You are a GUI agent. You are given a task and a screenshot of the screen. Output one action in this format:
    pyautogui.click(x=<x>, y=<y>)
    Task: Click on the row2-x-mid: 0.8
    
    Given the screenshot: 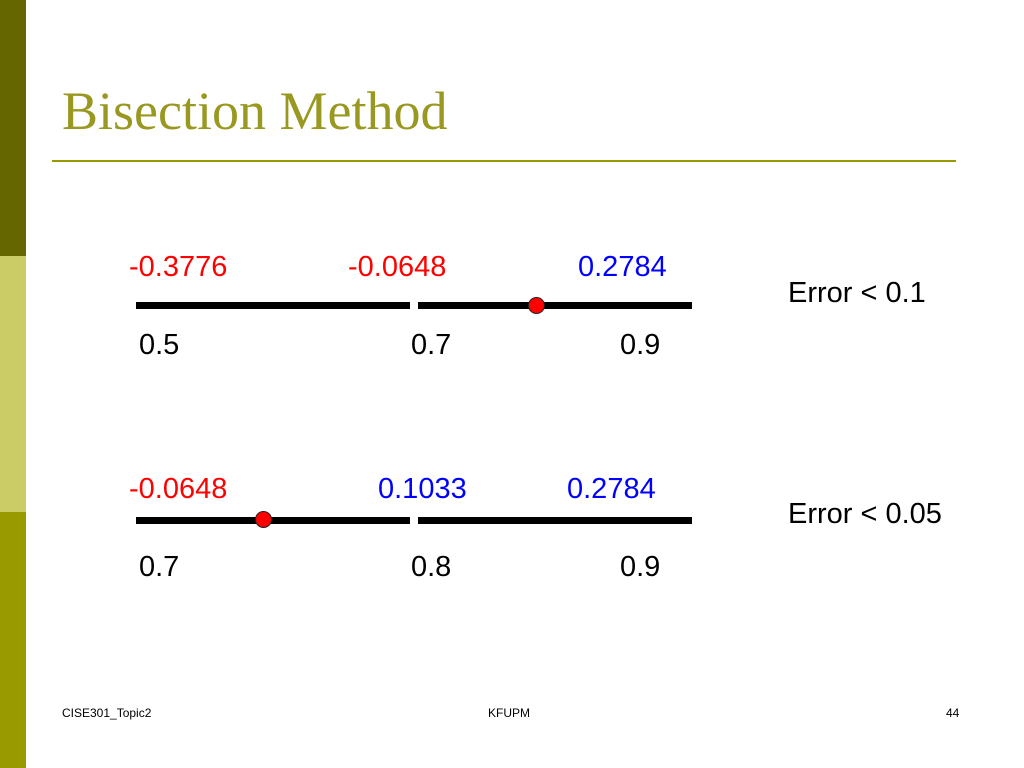 What is the action you would take?
    pyautogui.click(x=431, y=567)
    